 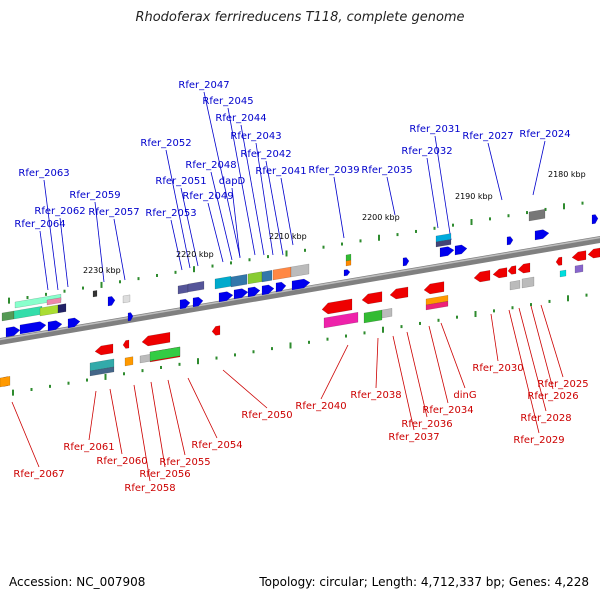 I want to click on forward-gene-label: Rfer_2044, so click(x=240, y=118).